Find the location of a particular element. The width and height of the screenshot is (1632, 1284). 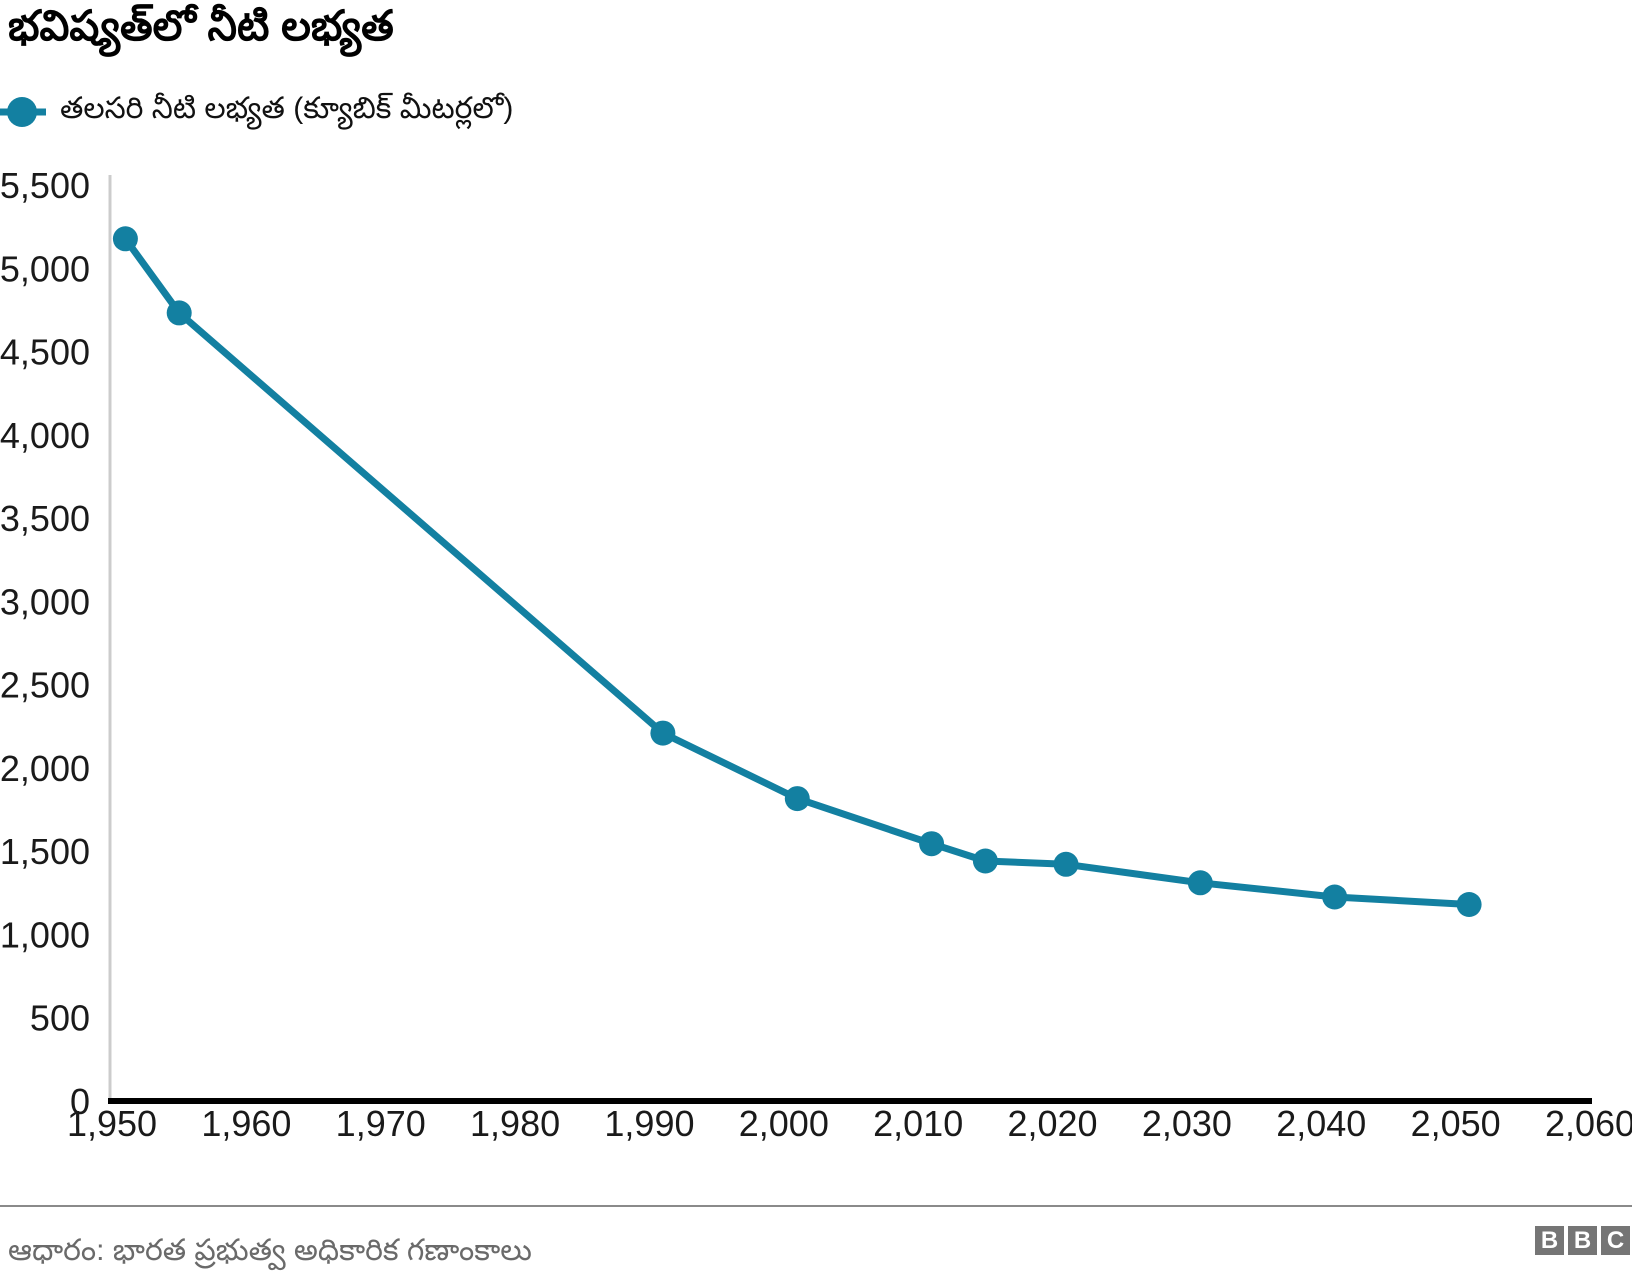

y-tick-label: 1,000 is located at coordinates (45, 934).